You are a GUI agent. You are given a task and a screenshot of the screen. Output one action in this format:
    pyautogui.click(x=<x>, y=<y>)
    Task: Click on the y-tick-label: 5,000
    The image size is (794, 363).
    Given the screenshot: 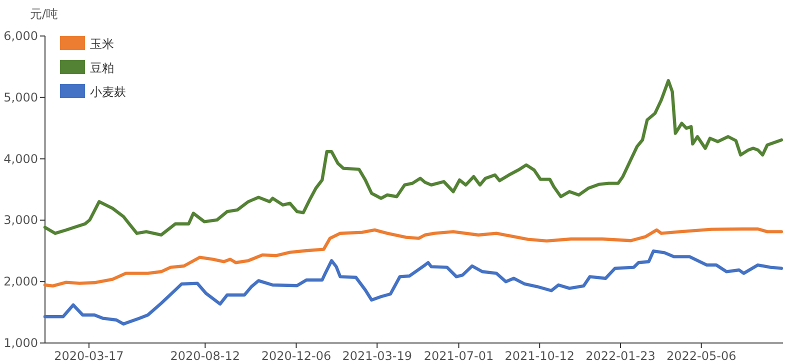 What is the action you would take?
    pyautogui.click(x=21, y=97)
    